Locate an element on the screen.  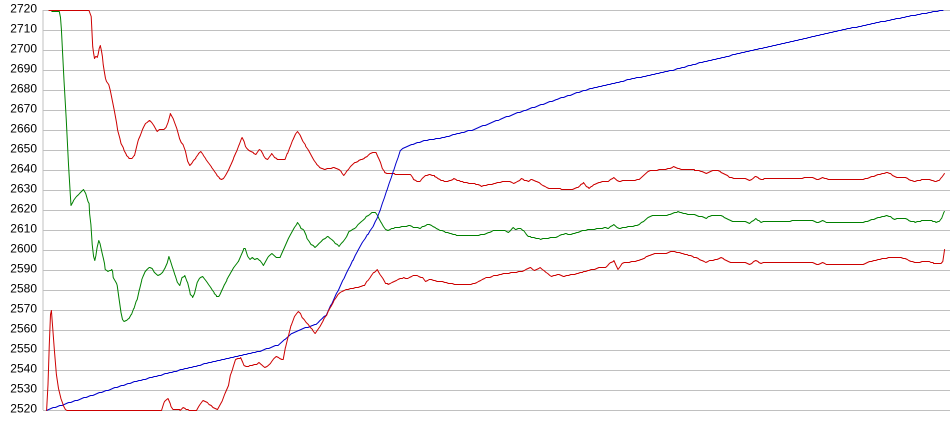
svg-text: 2620 is located at coordinates (23, 208).